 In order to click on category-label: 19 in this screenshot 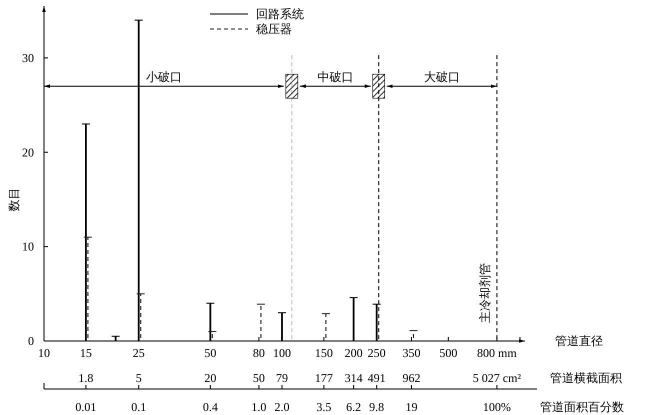, I will do `click(411, 407)`.